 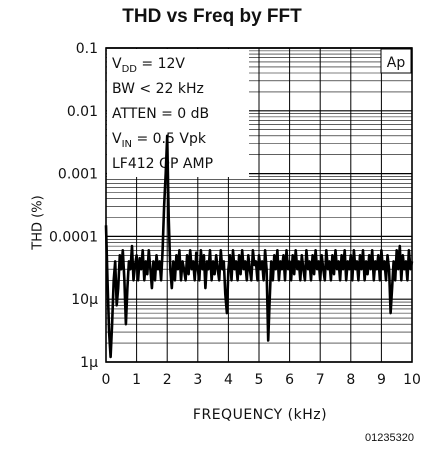 I want to click on logo-box, so click(x=396, y=61).